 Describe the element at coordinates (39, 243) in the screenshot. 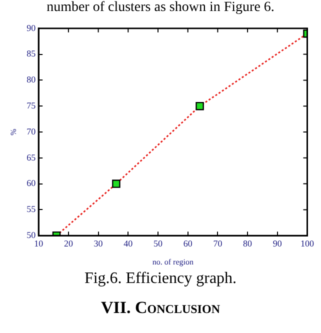

I see `x-tick-label: 10` at that location.